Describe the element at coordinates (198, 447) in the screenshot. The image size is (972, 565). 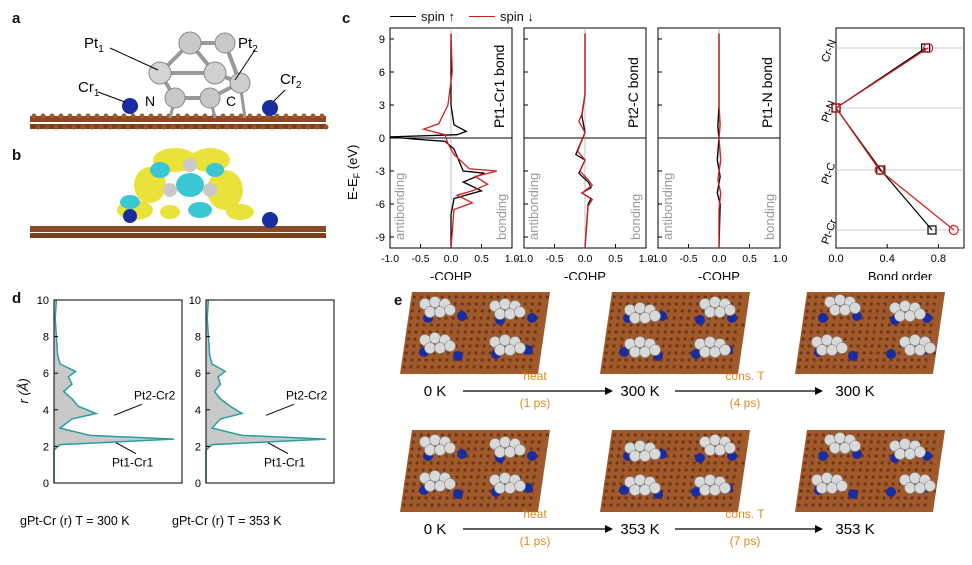
I see `rdf-ytick-label: 2` at that location.